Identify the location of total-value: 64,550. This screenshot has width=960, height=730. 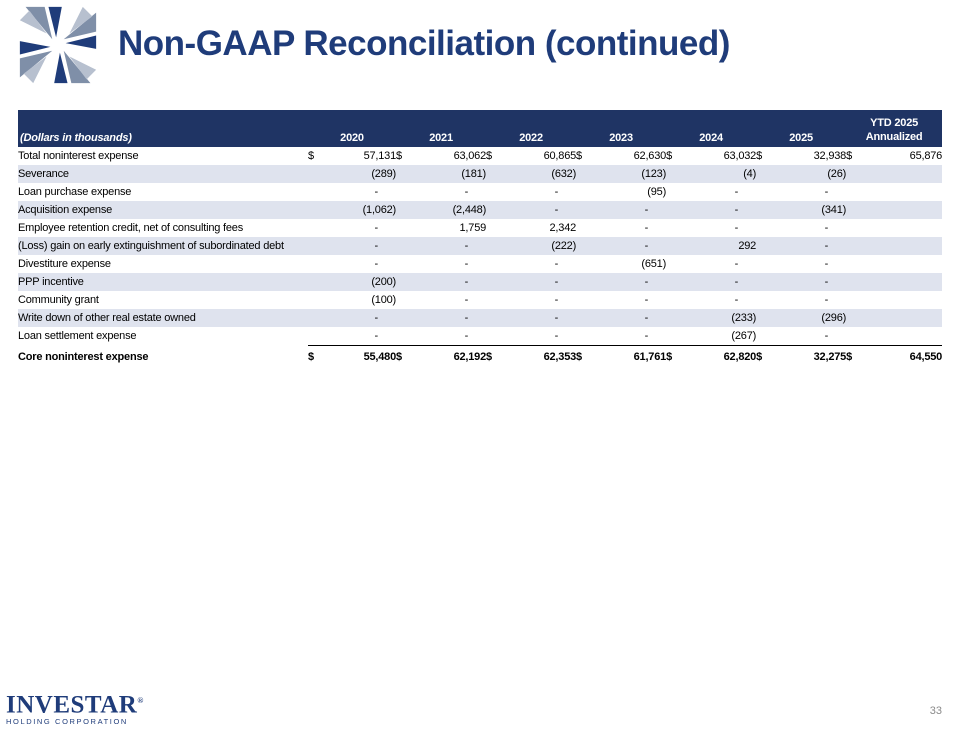
(902, 356).